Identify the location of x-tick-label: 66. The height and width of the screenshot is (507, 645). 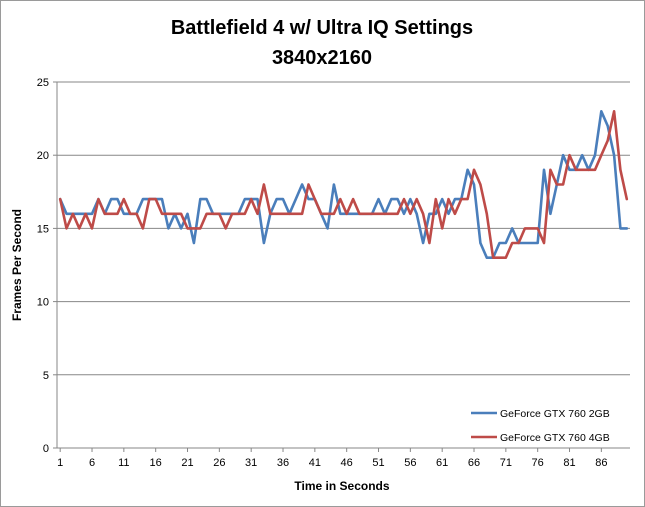
(474, 463).